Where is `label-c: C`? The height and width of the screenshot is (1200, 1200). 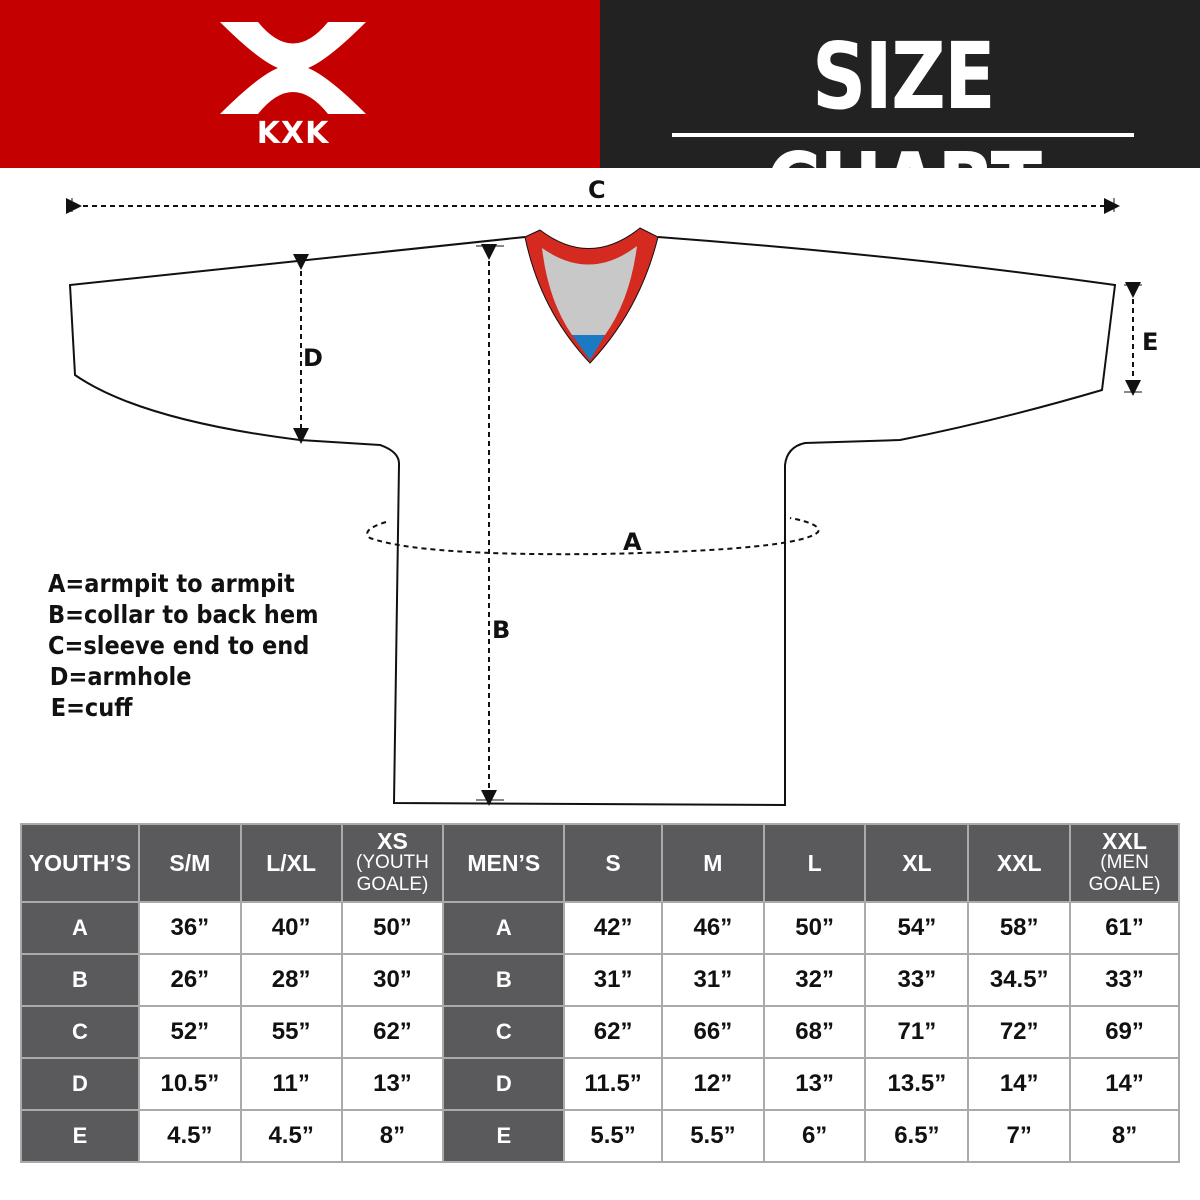
label-c: C is located at coordinates (597, 190).